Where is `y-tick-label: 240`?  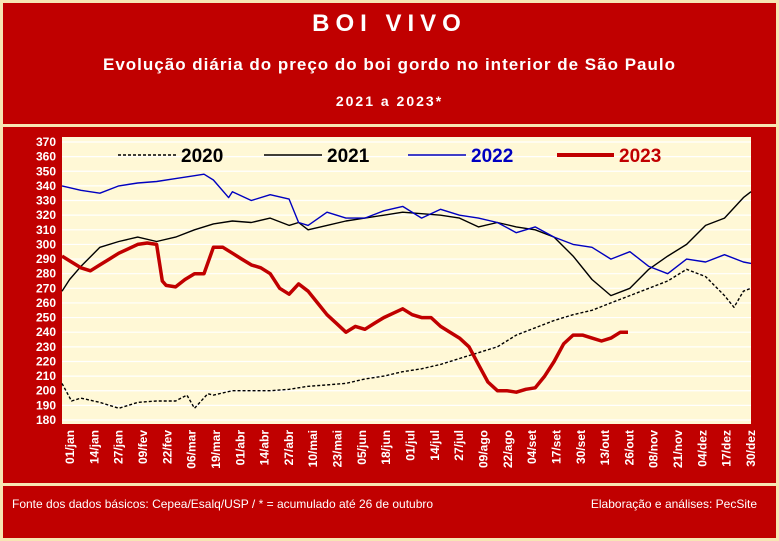
y-tick-label: 240 is located at coordinates (46, 332).